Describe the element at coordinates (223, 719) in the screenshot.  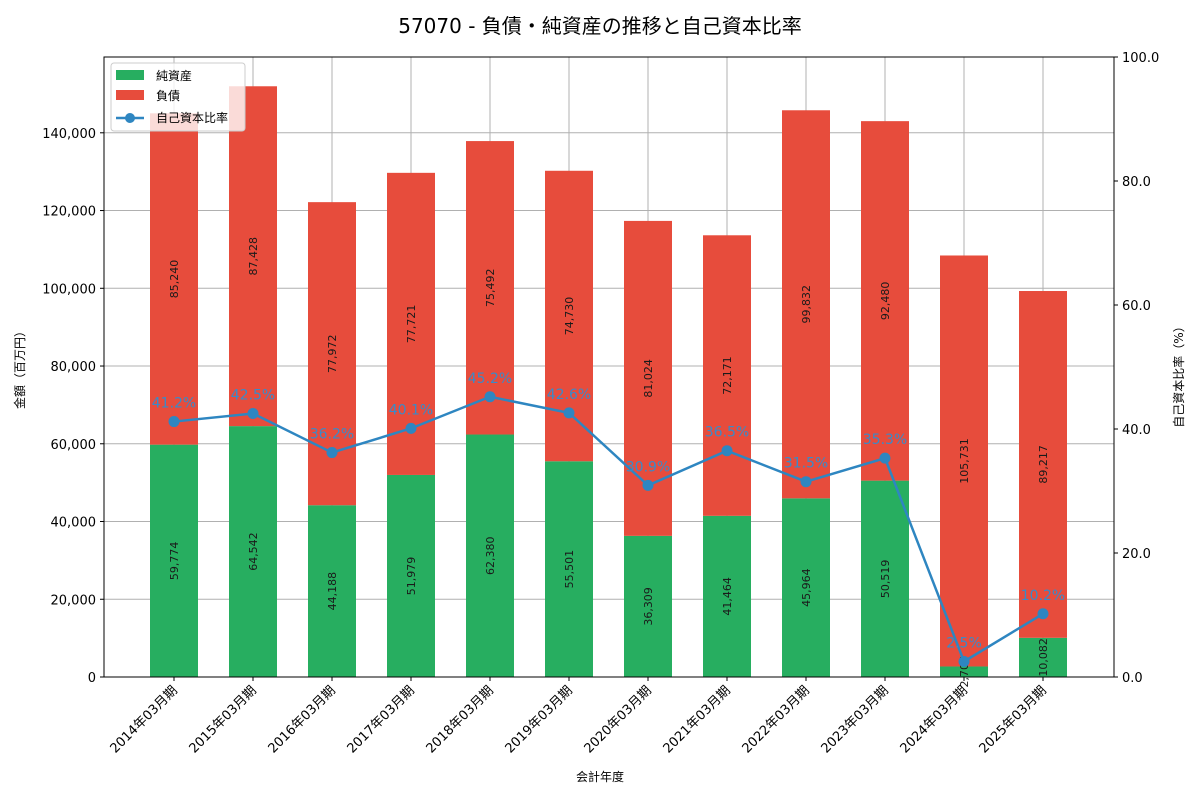
I see `x-tick-label: 2015年03月期` at that location.